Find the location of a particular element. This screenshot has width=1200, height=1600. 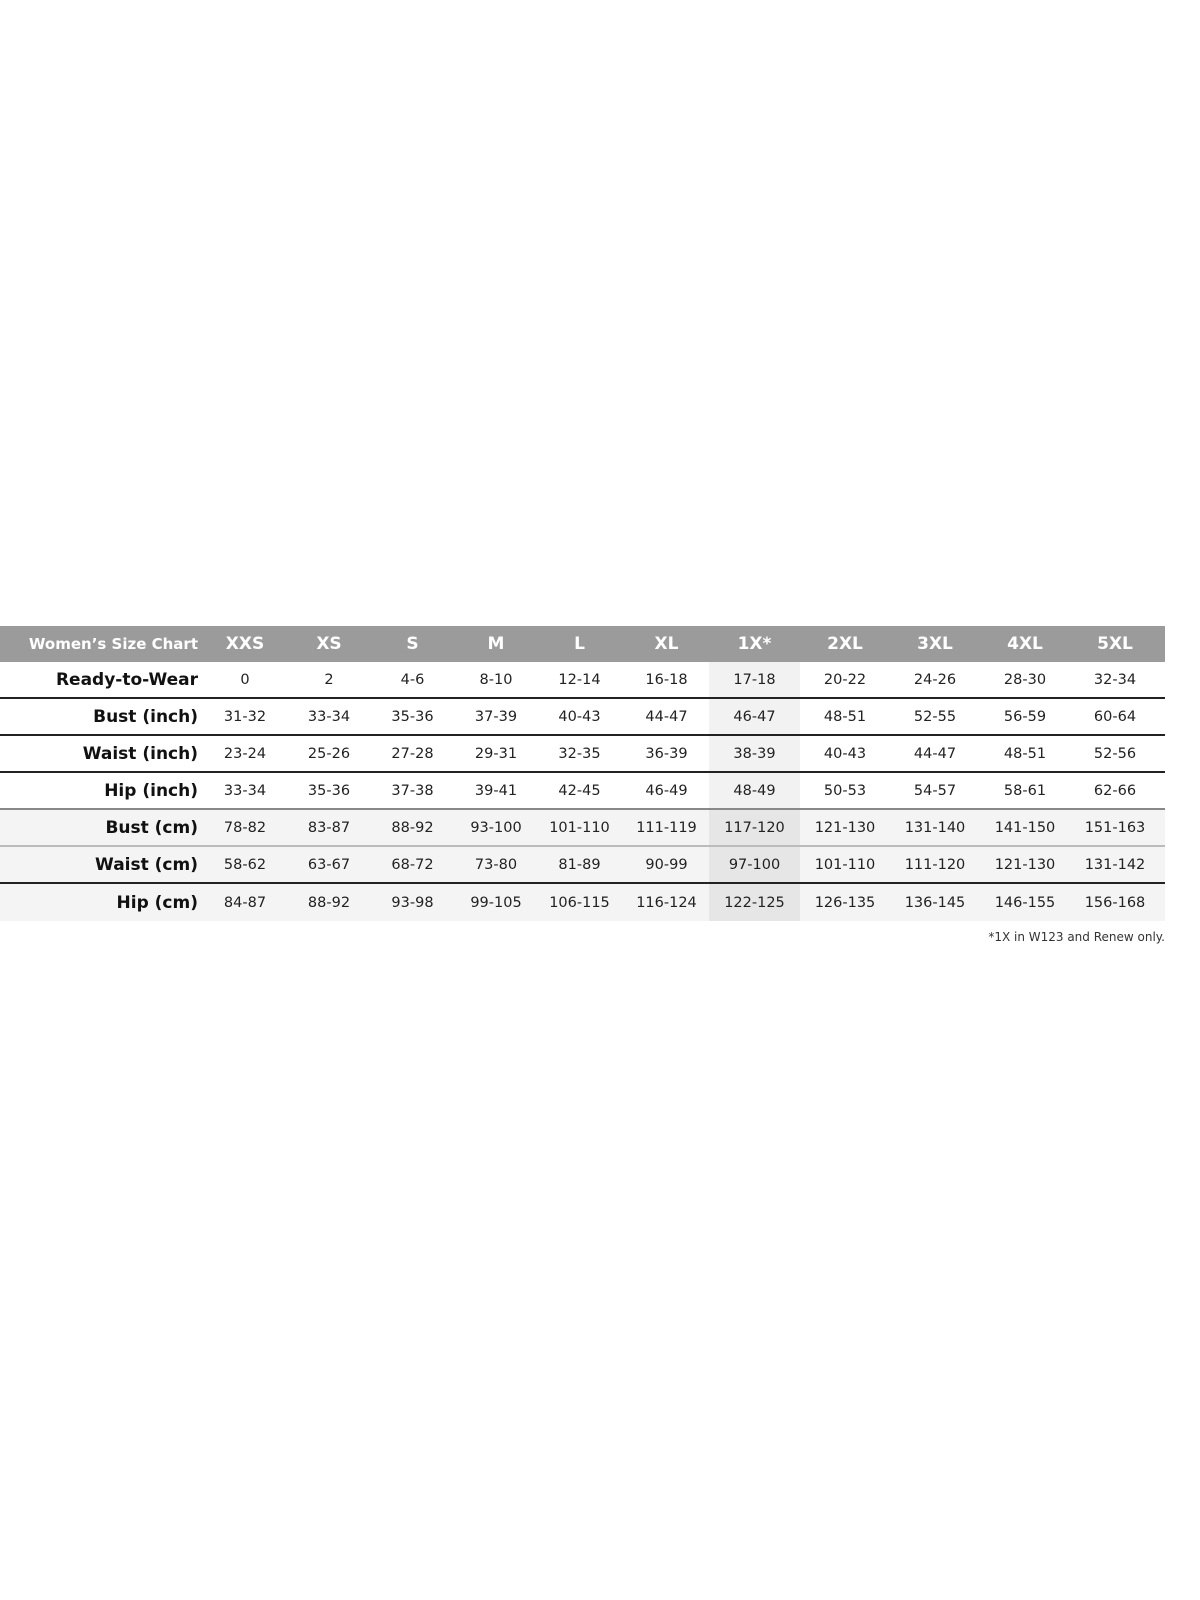

table-cell: 106-115 is located at coordinates (579, 902).